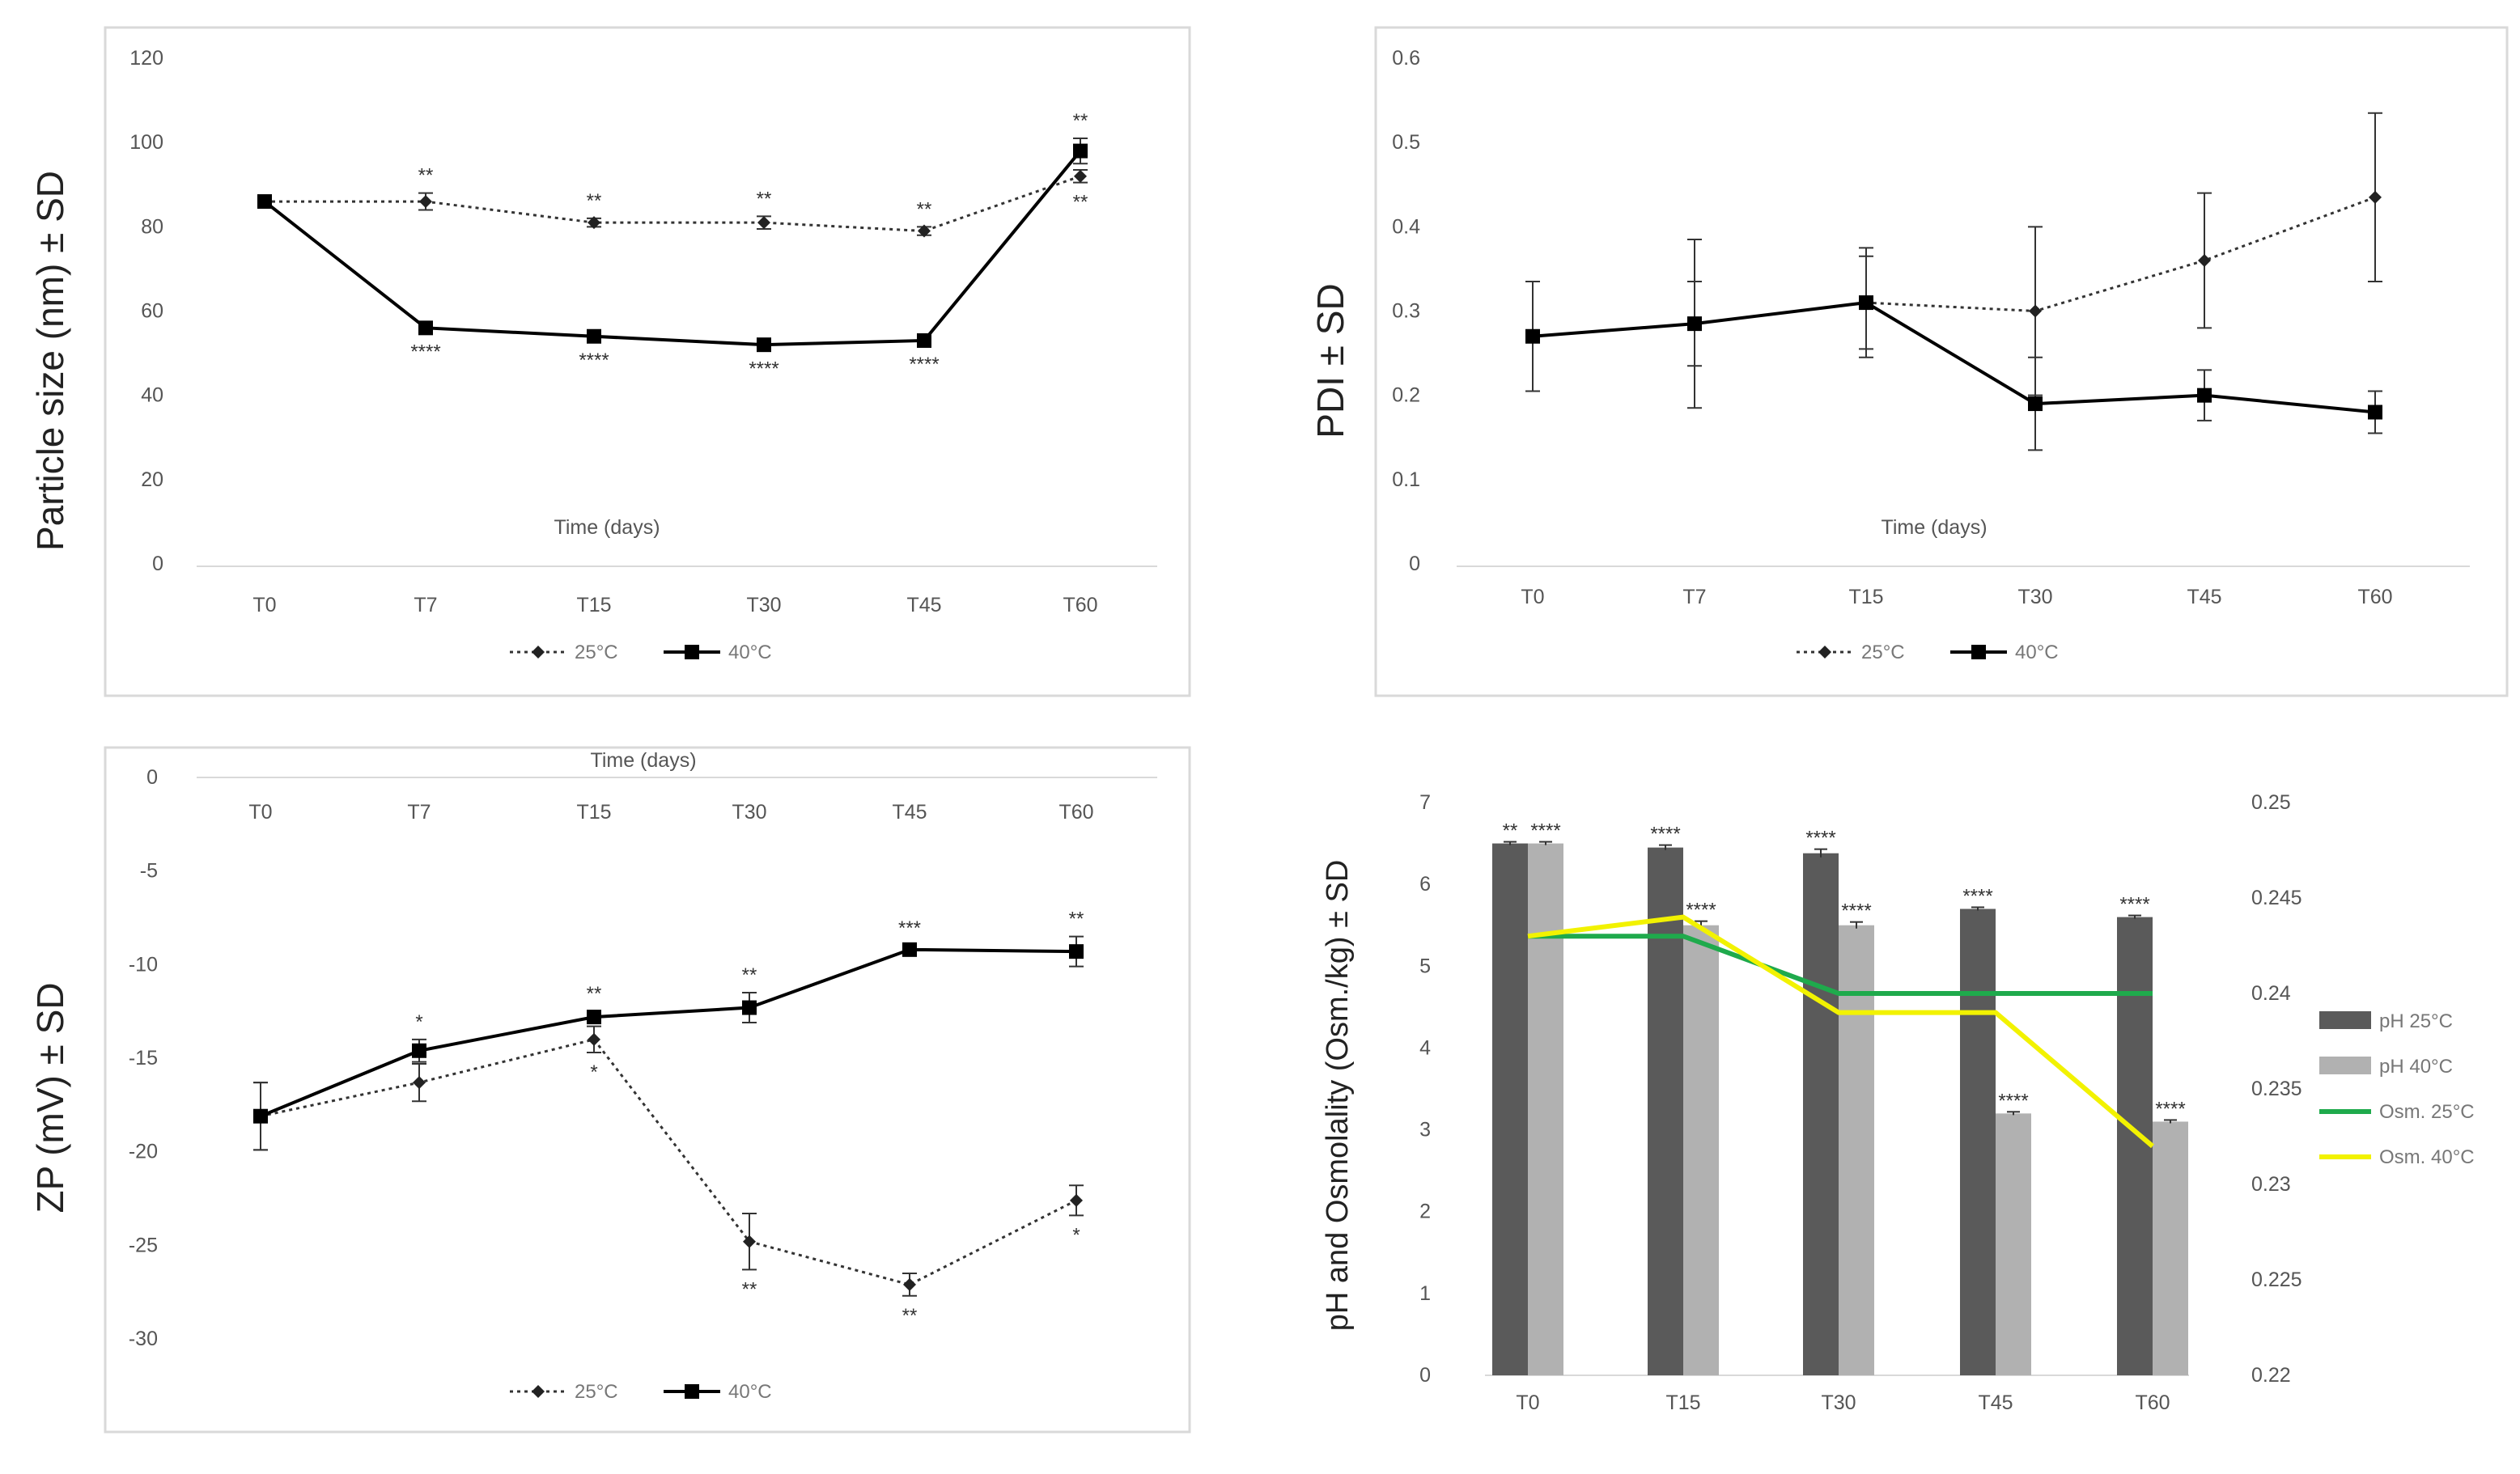  I want to click on y2-tick-label: 0.245, so click(2277, 898).